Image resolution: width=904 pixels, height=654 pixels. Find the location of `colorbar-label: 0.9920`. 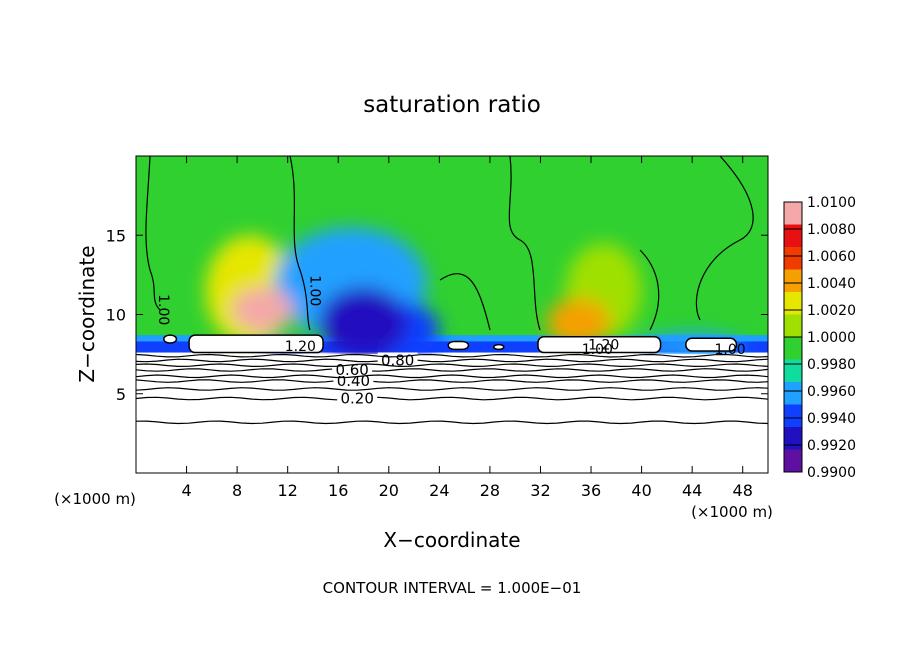

colorbar-label: 0.9920 is located at coordinates (831, 446).